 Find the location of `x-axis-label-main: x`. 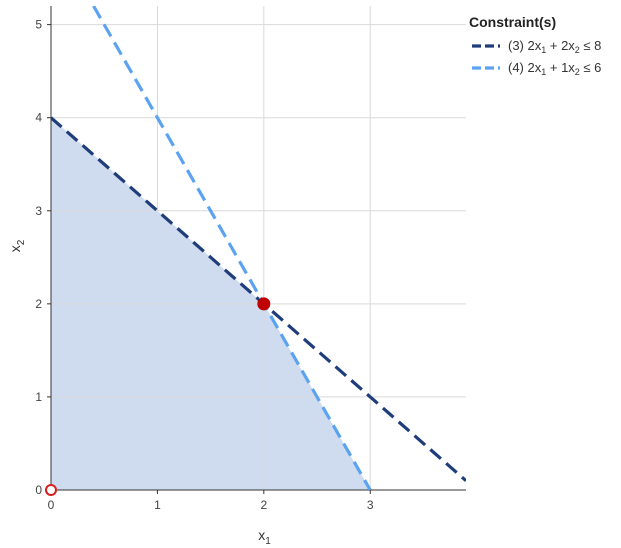

x-axis-label-main: x is located at coordinates (261, 535).